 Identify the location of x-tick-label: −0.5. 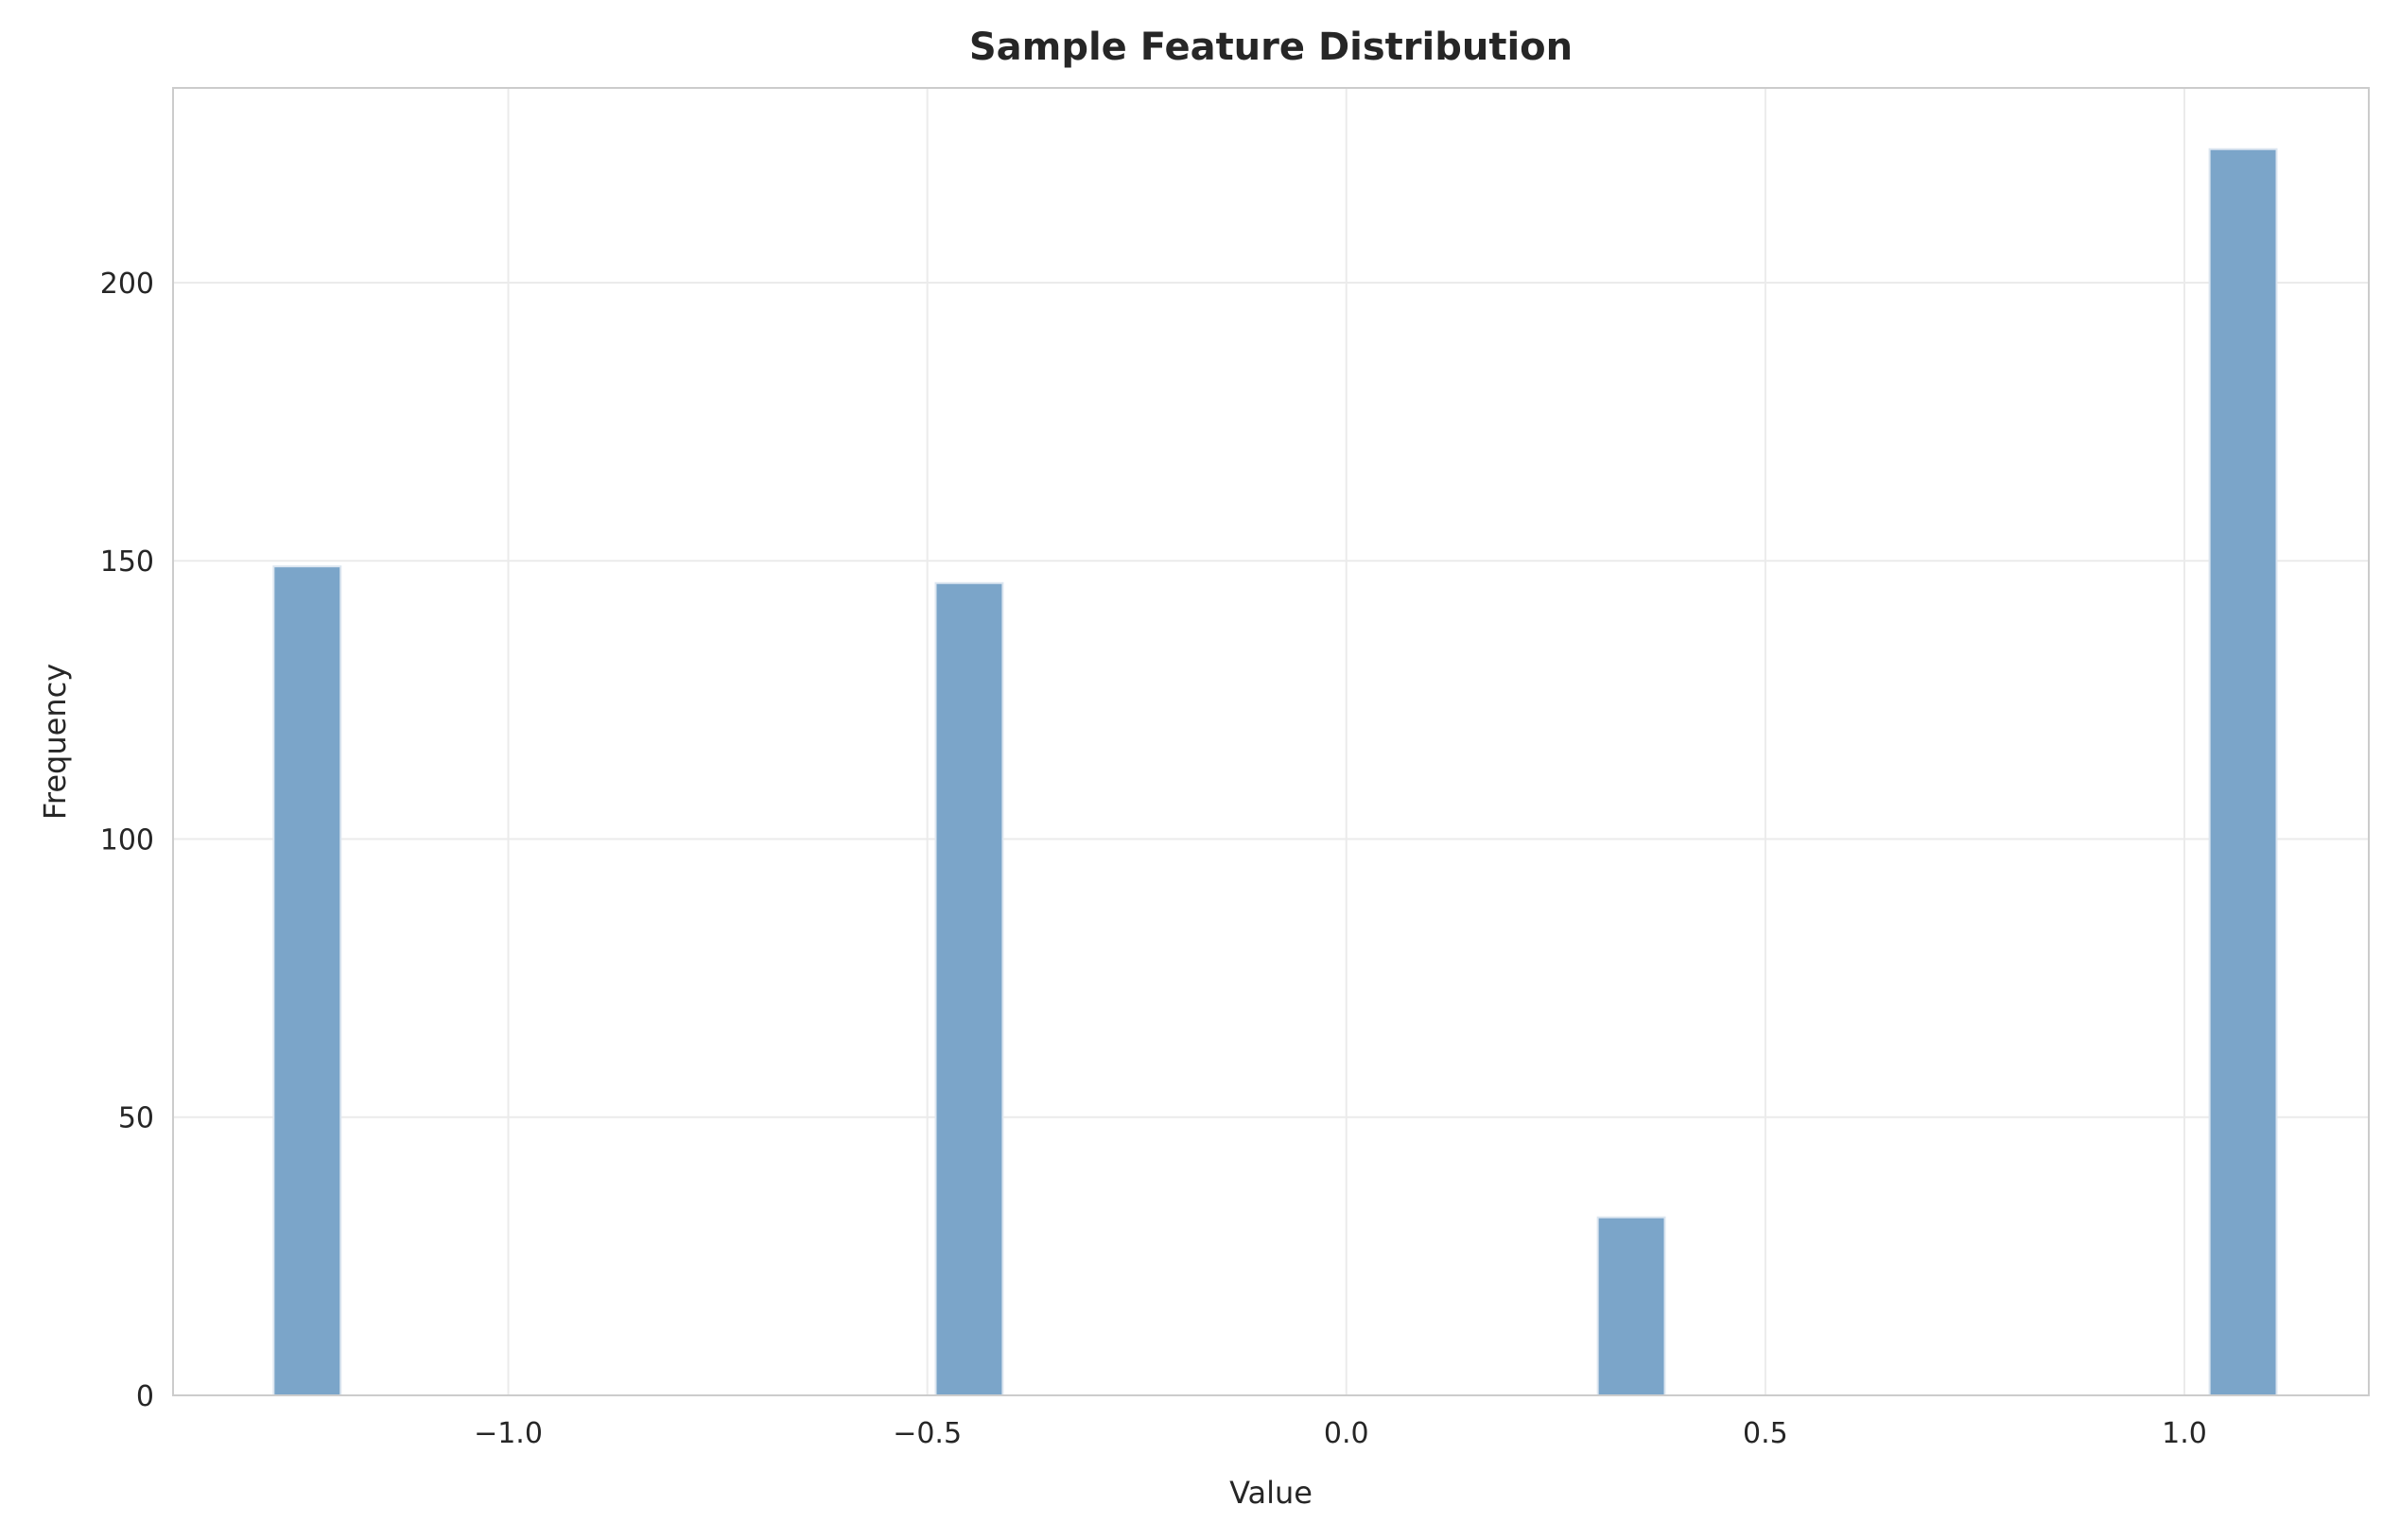
(928, 1433).